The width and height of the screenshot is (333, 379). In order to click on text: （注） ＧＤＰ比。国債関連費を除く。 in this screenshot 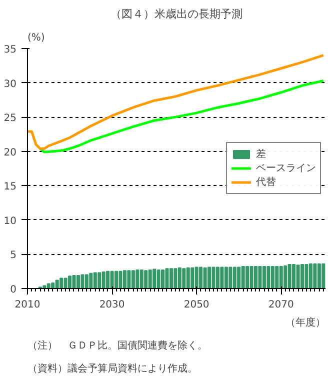, I will do `click(118, 346)`.